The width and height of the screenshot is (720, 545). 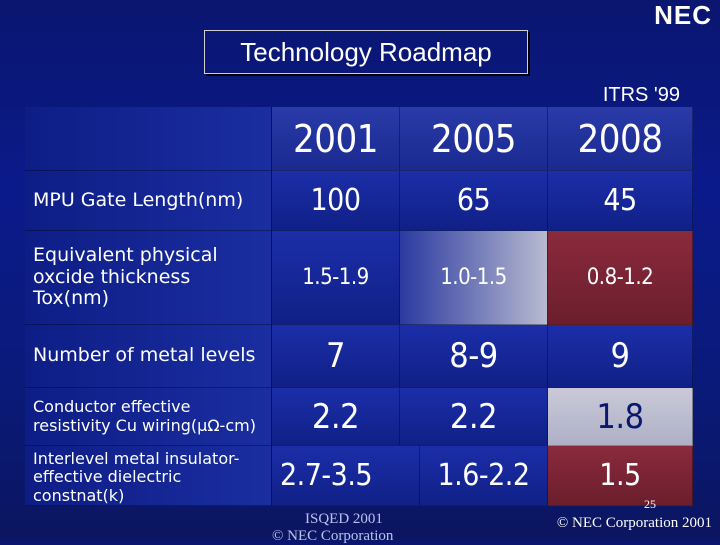 I want to click on year-header: 2008, so click(x=620, y=139).